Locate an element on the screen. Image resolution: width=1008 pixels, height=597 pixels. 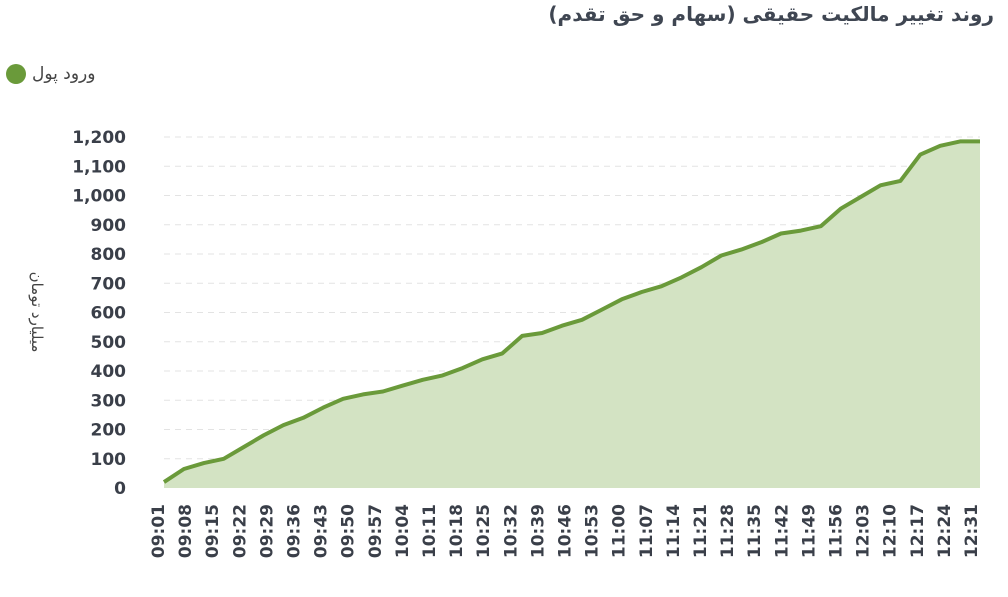
y-axis-label: میلیارد تومان is located at coordinates (37, 312).